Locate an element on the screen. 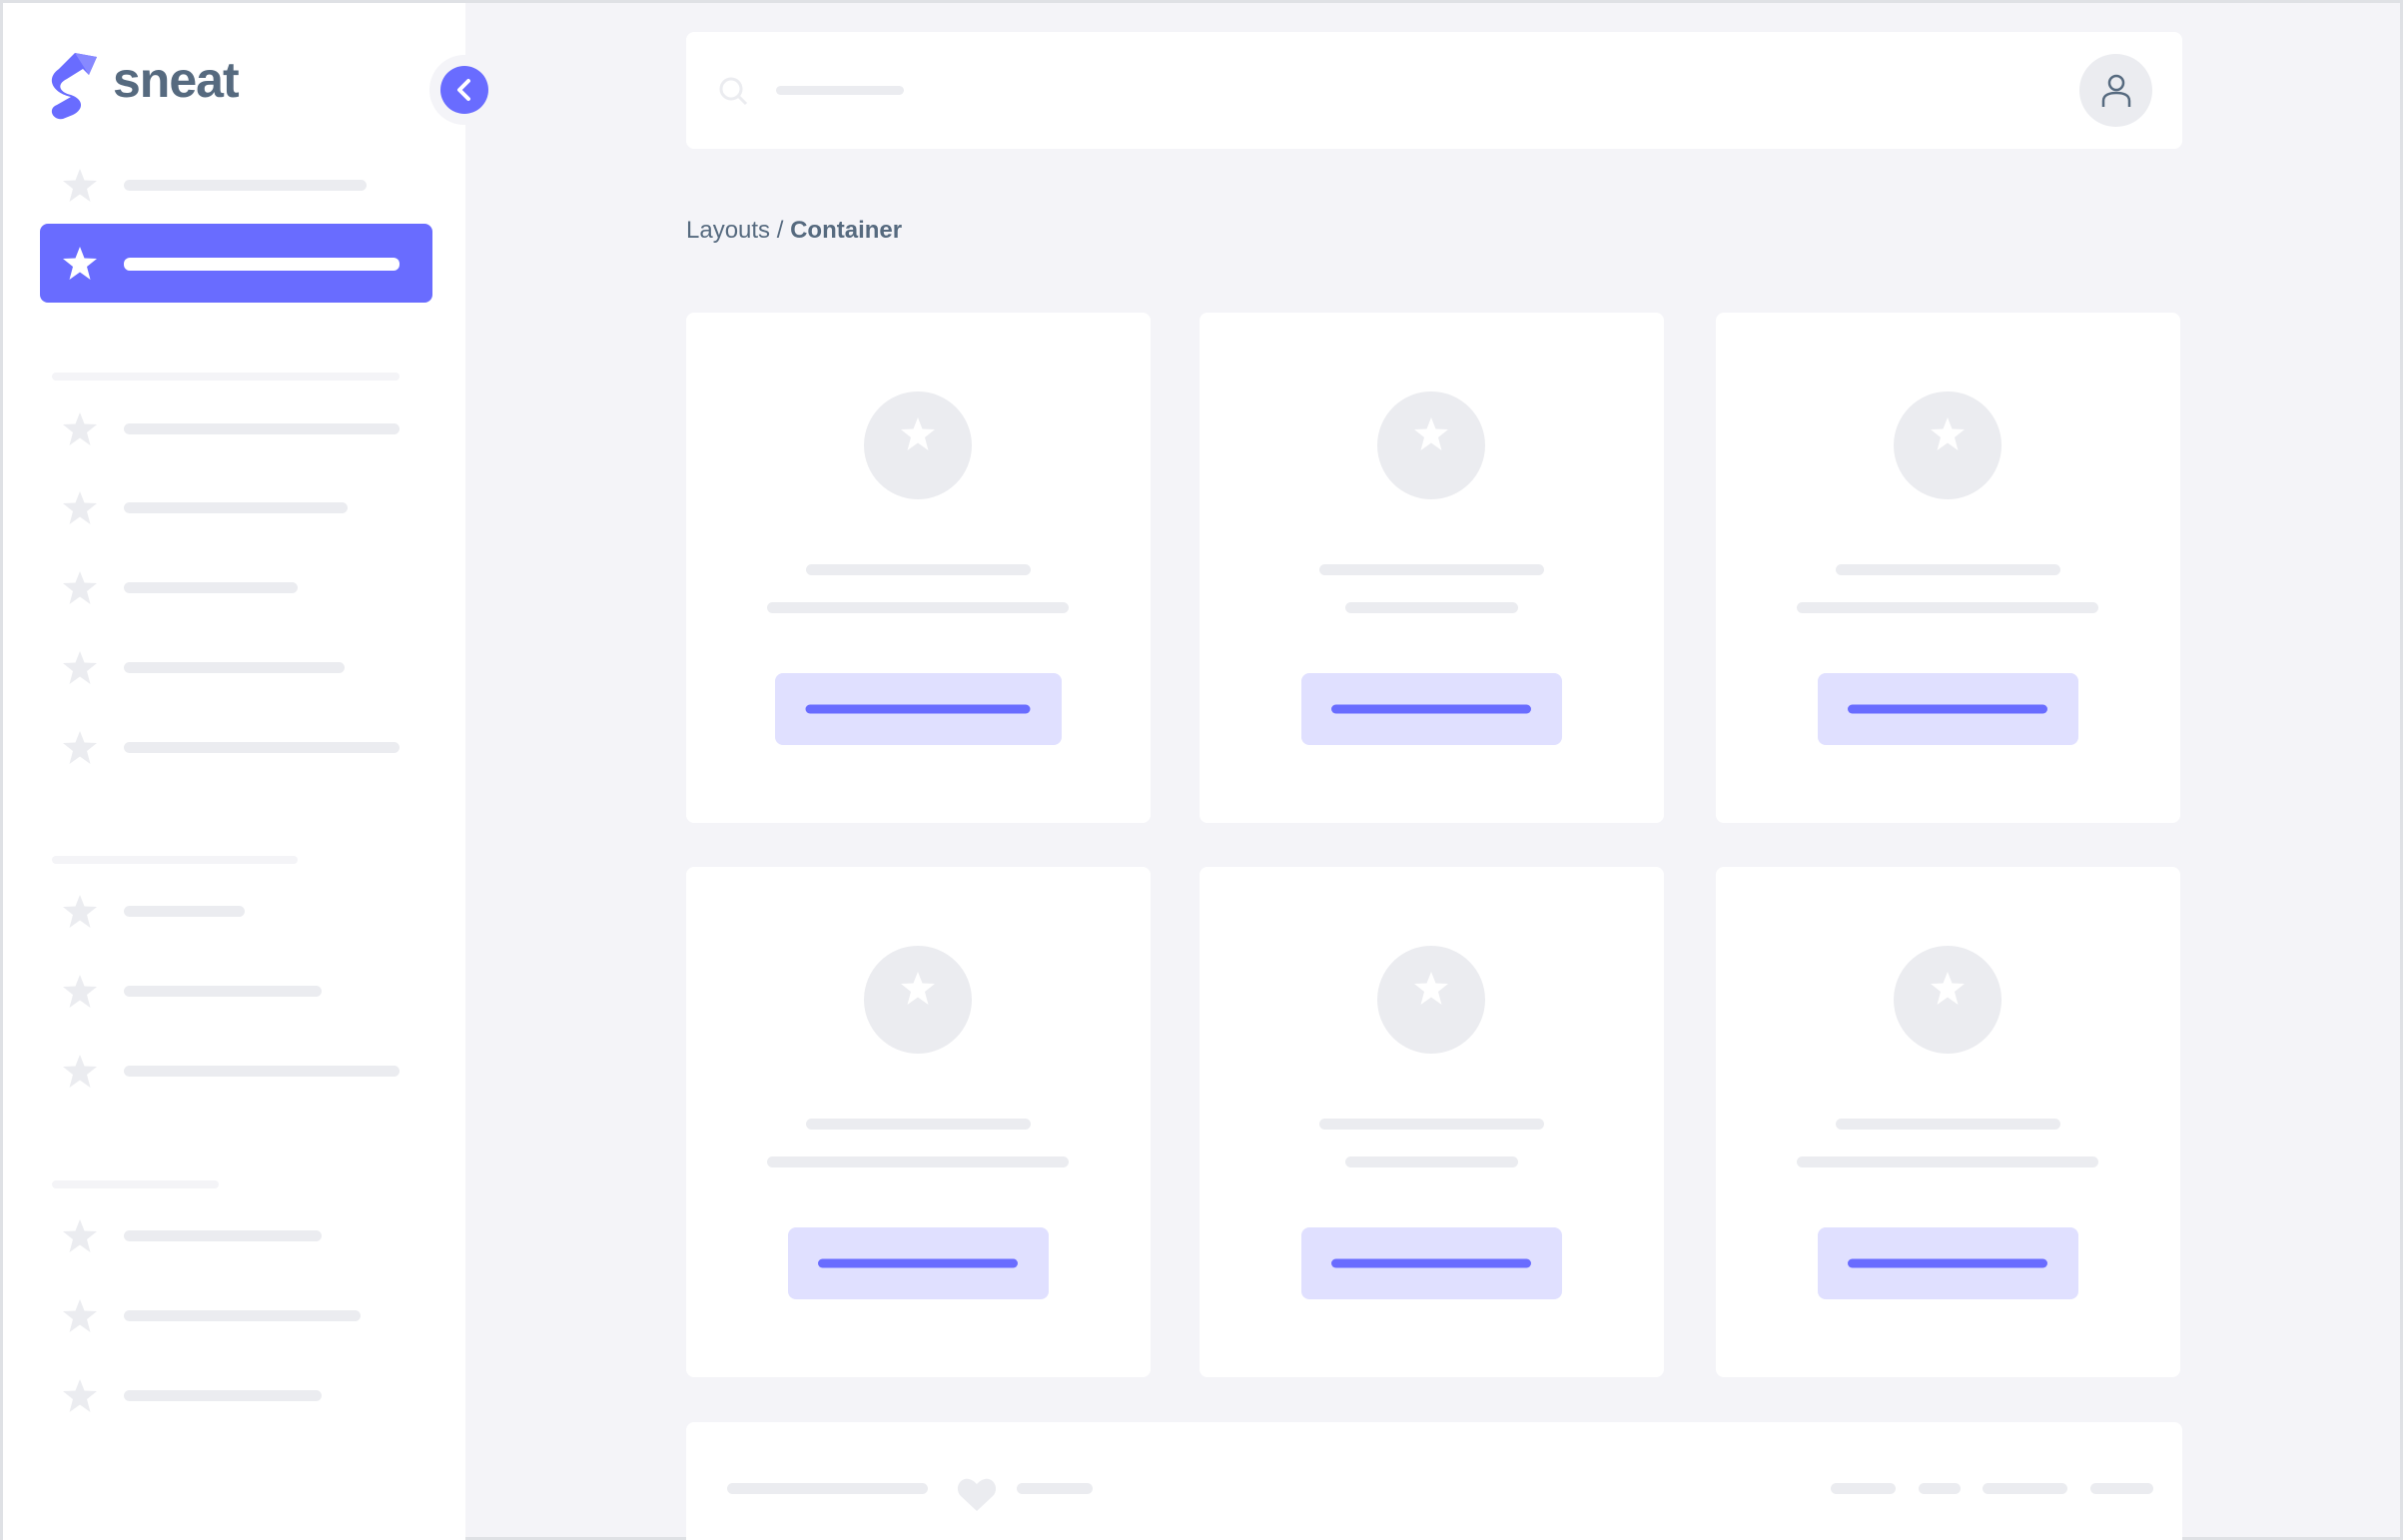  breadcrumb-parent: Layouts is located at coordinates (729, 230).